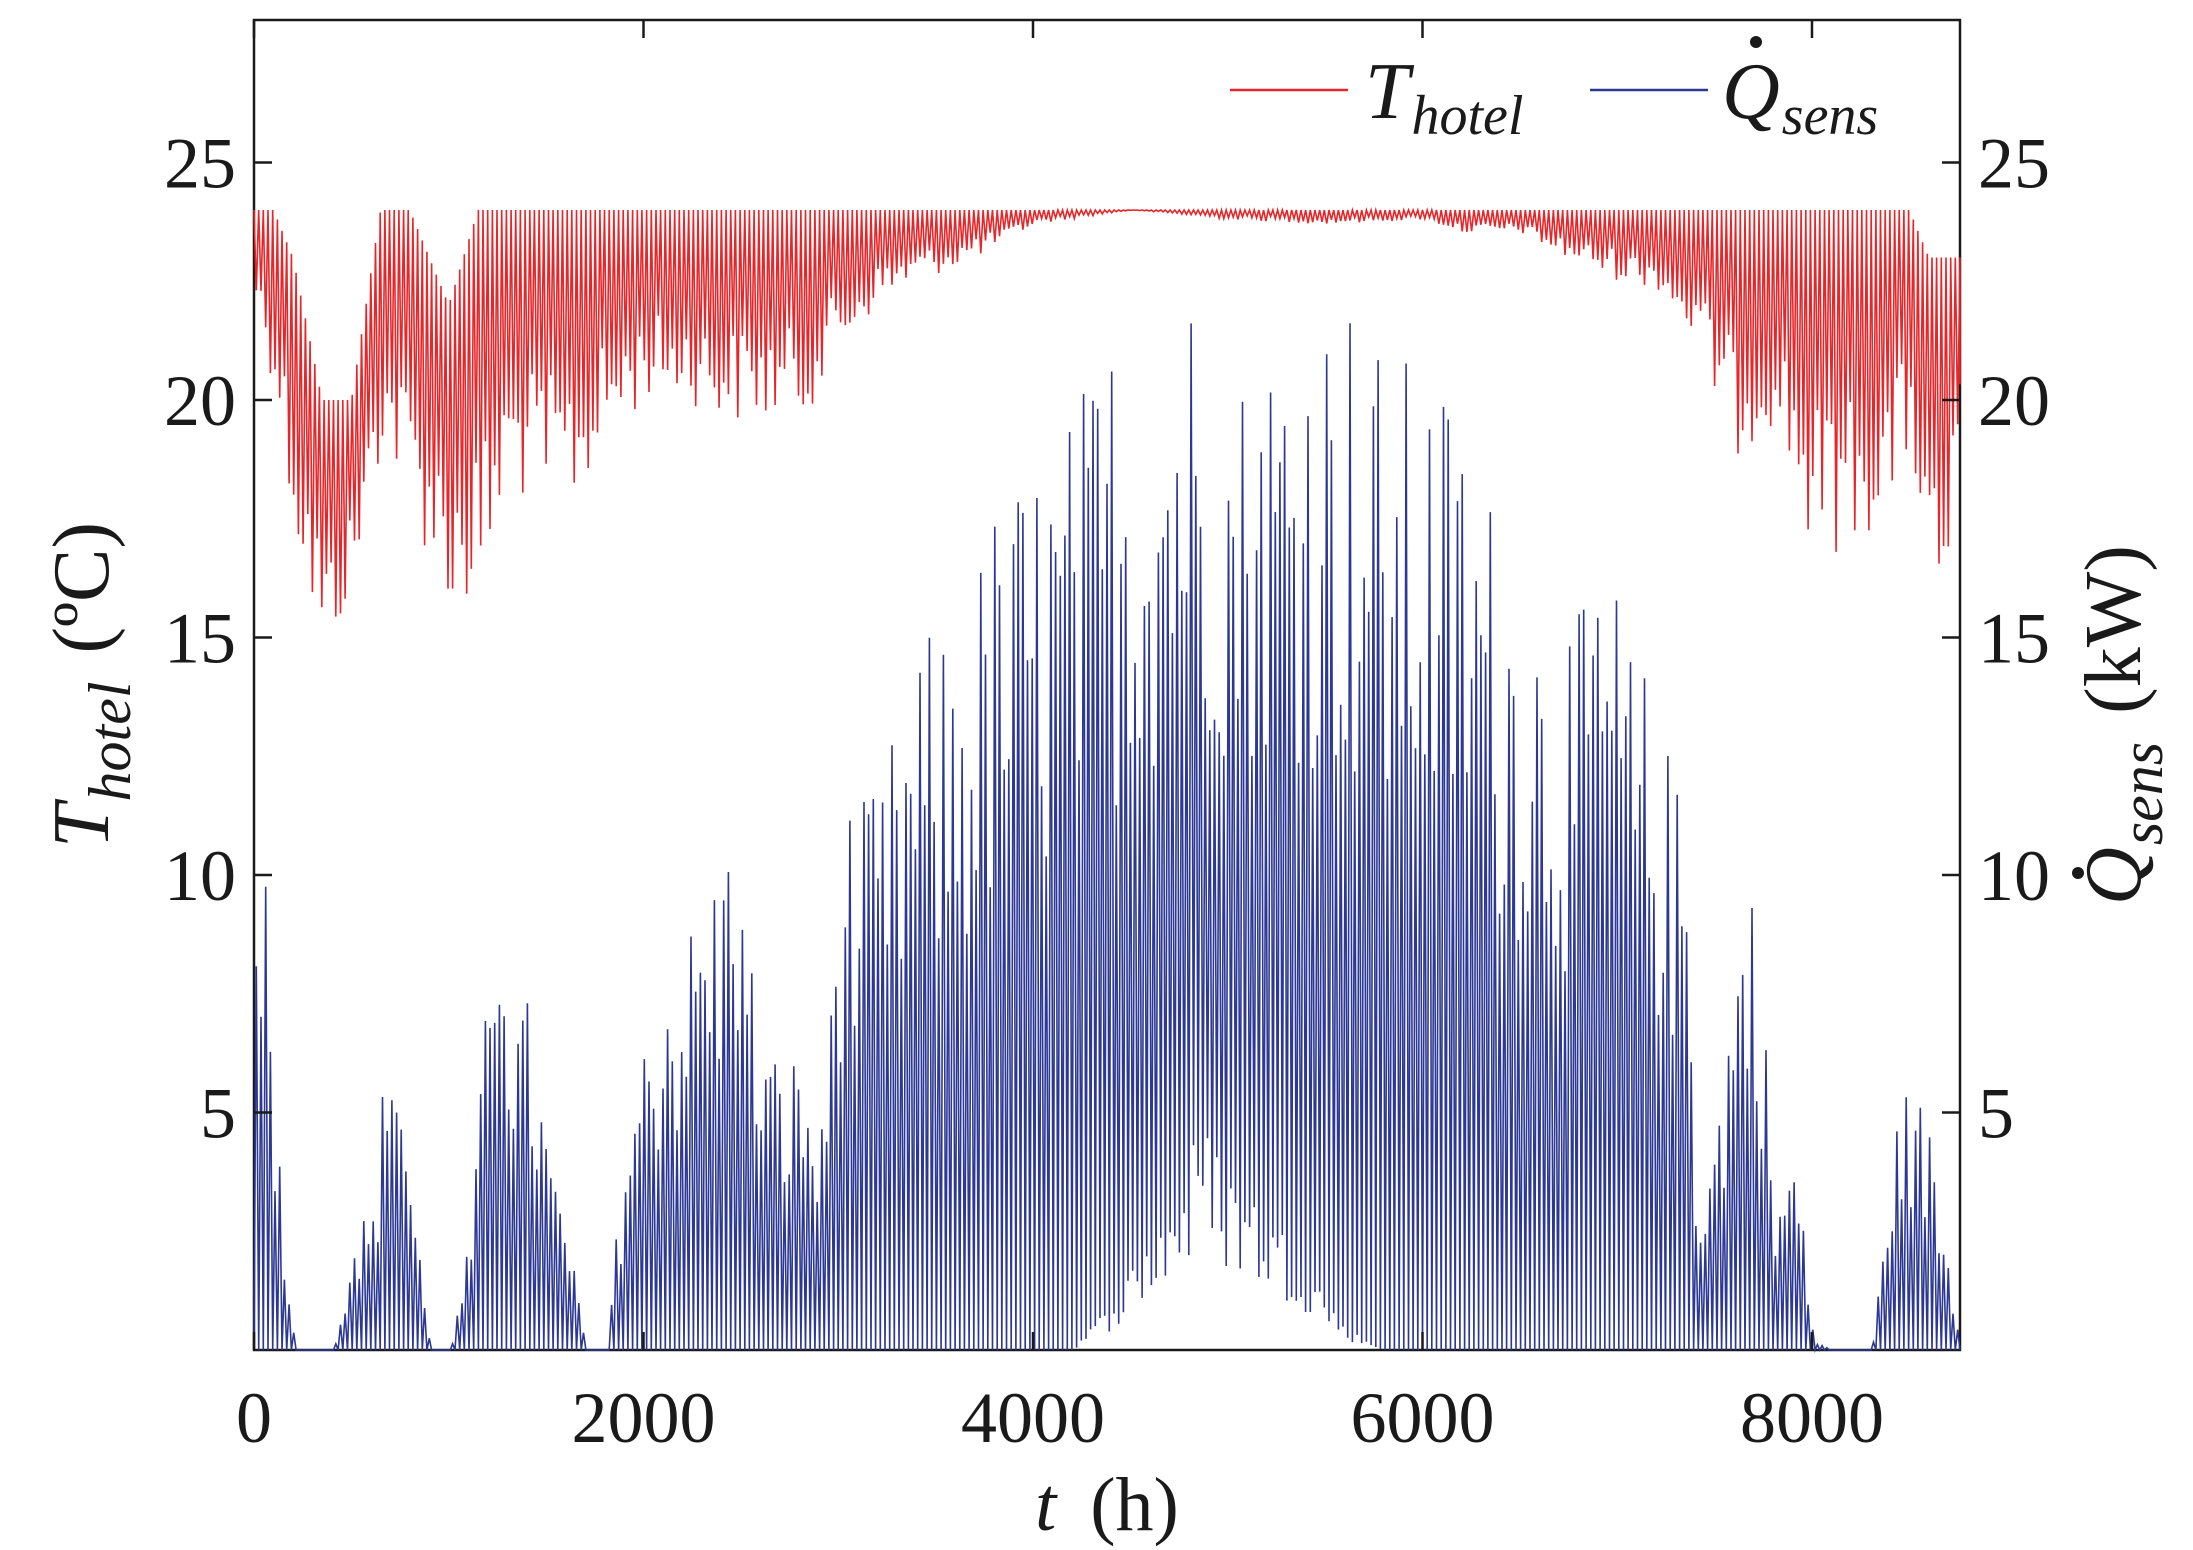 Image resolution: width=2193 pixels, height=1550 pixels. Describe the element at coordinates (2114, 876) in the screenshot. I see `y-right-part-0: Q` at that location.